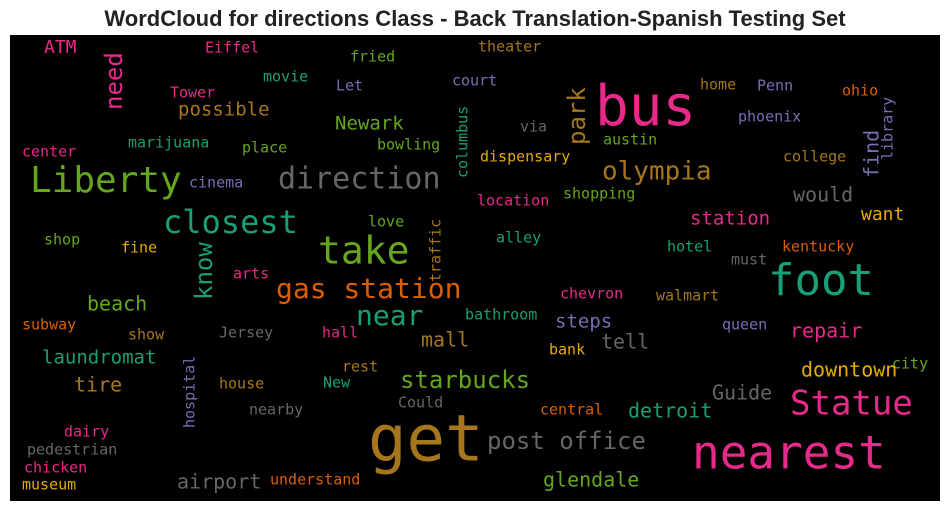  Describe the element at coordinates (230, 222) in the screenshot. I see `word: closest` at that location.